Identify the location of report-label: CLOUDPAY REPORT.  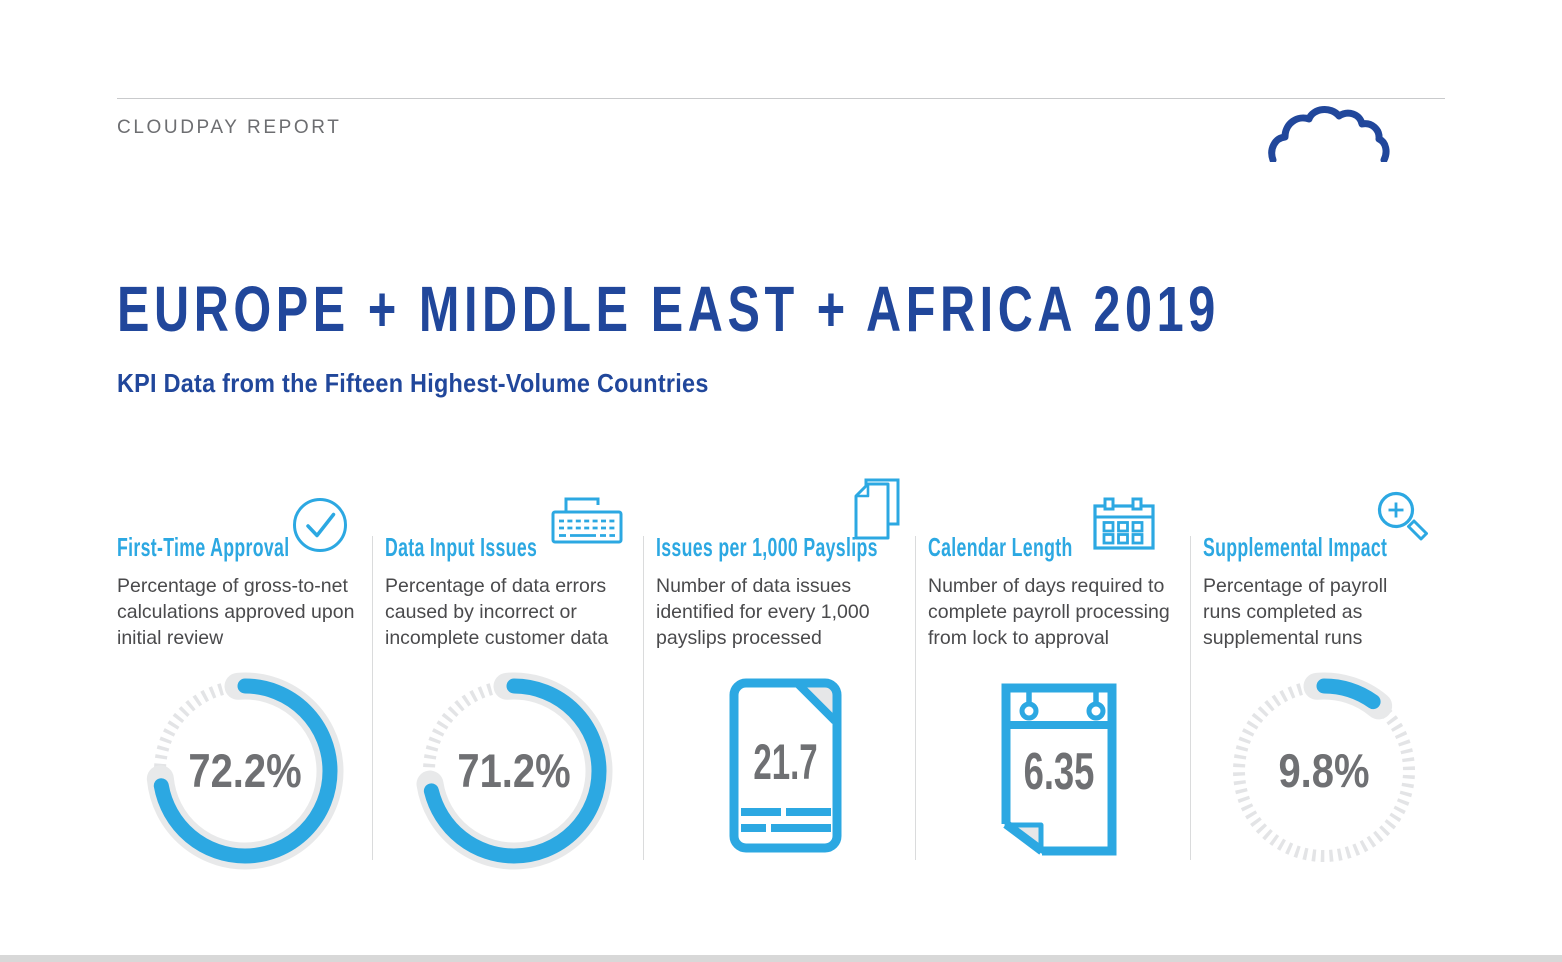
(229, 127).